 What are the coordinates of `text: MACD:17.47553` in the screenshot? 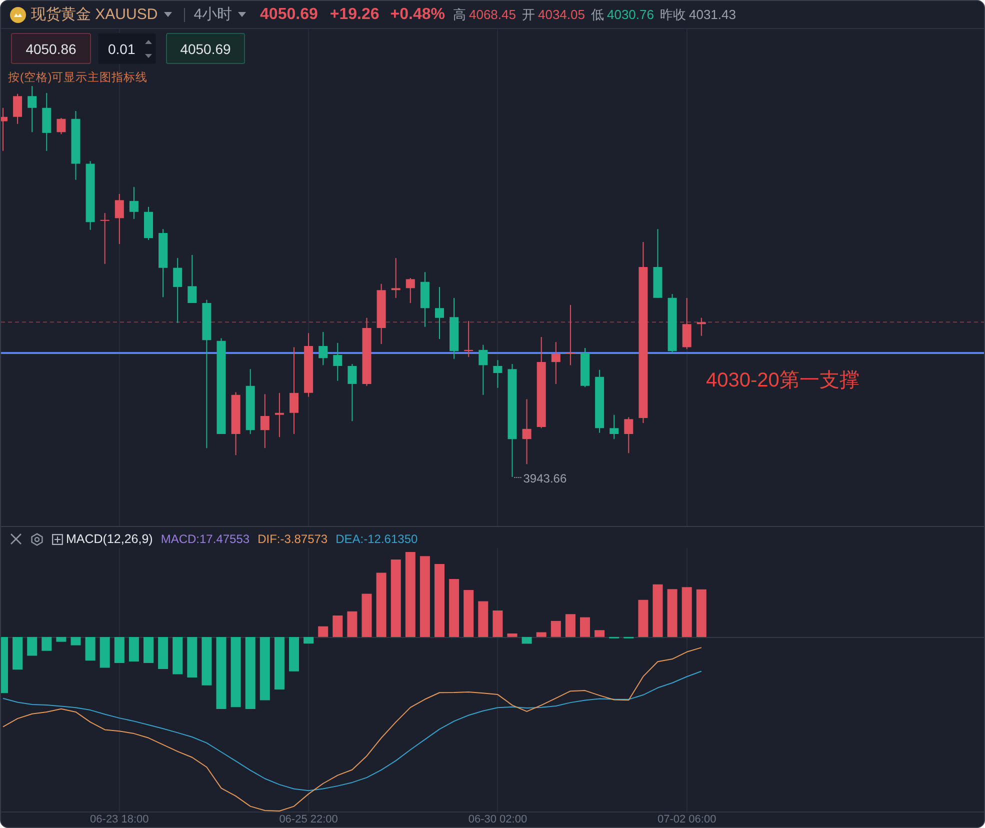 It's located at (205, 539).